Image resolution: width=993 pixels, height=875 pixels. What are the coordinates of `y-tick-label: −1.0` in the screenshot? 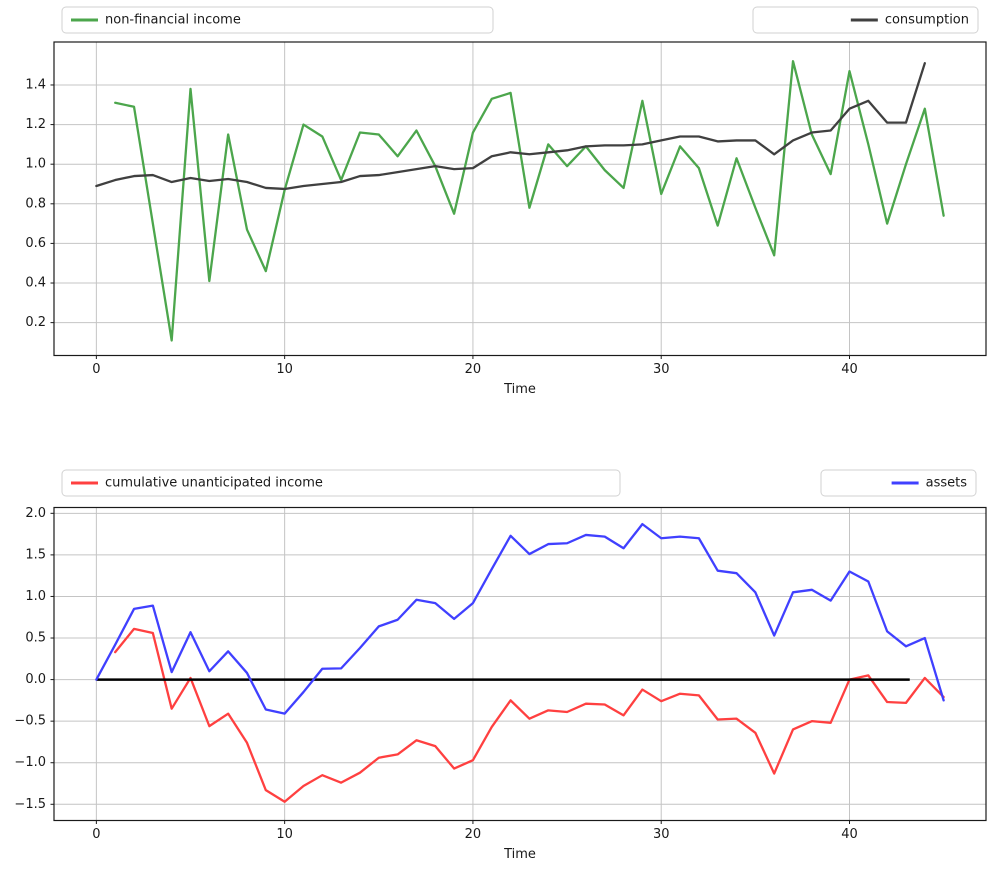 It's located at (30, 762).